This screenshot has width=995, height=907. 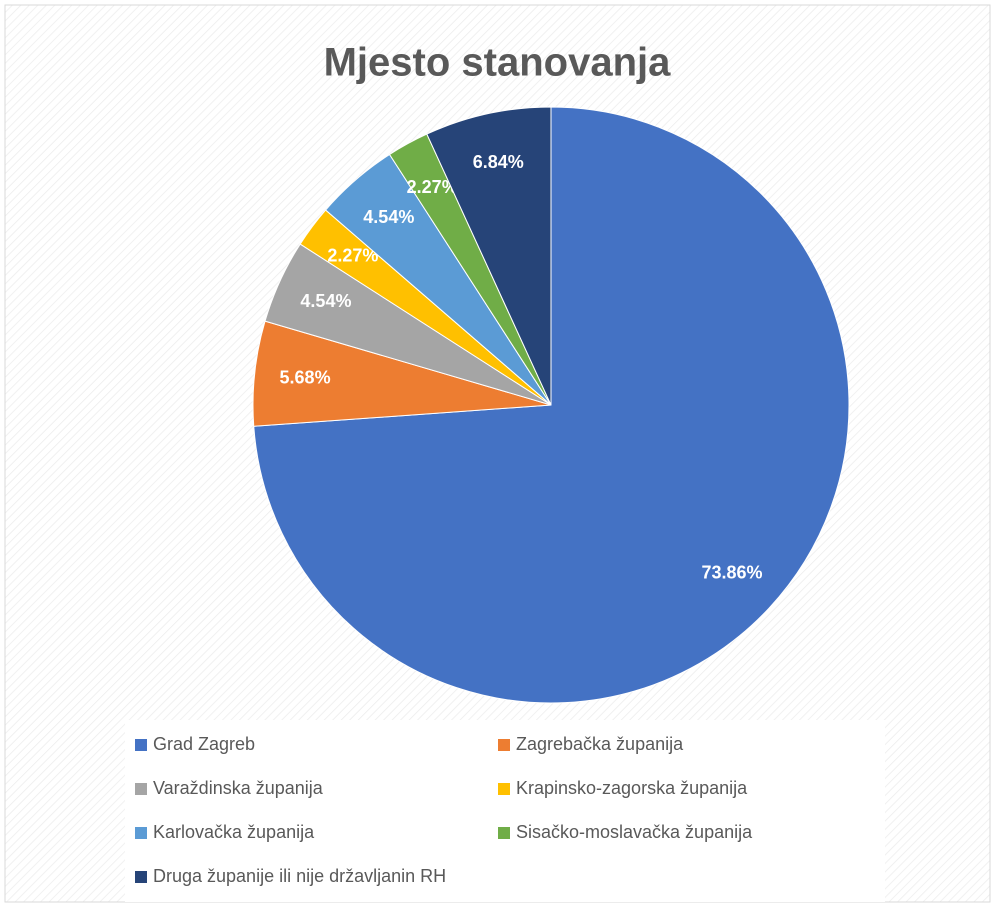 What do you see at coordinates (234, 832) in the screenshot?
I see `legend-label: Karlovačka županija` at bounding box center [234, 832].